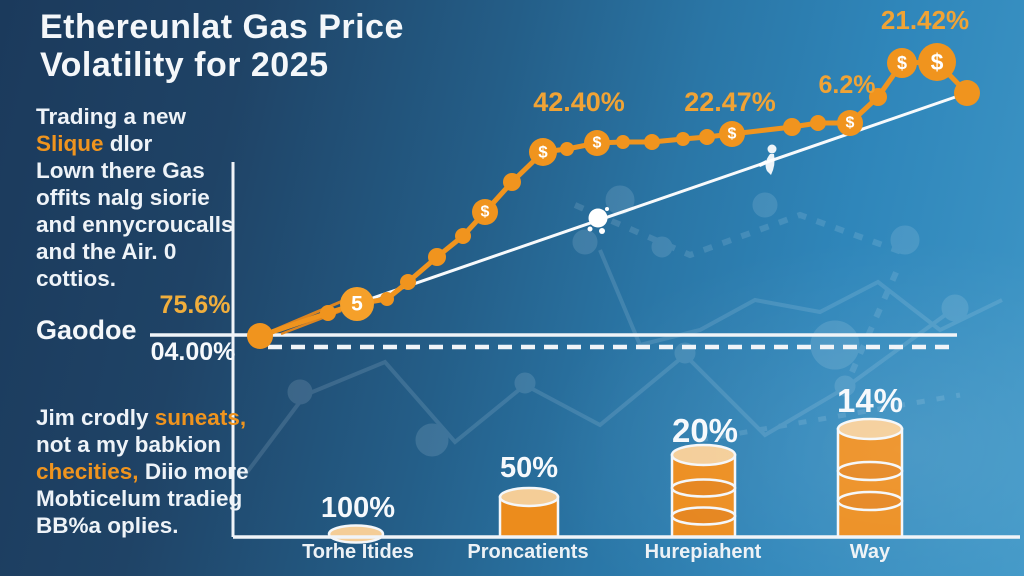  What do you see at coordinates (129, 444) in the screenshot?
I see `text-line: not a my babkion` at bounding box center [129, 444].